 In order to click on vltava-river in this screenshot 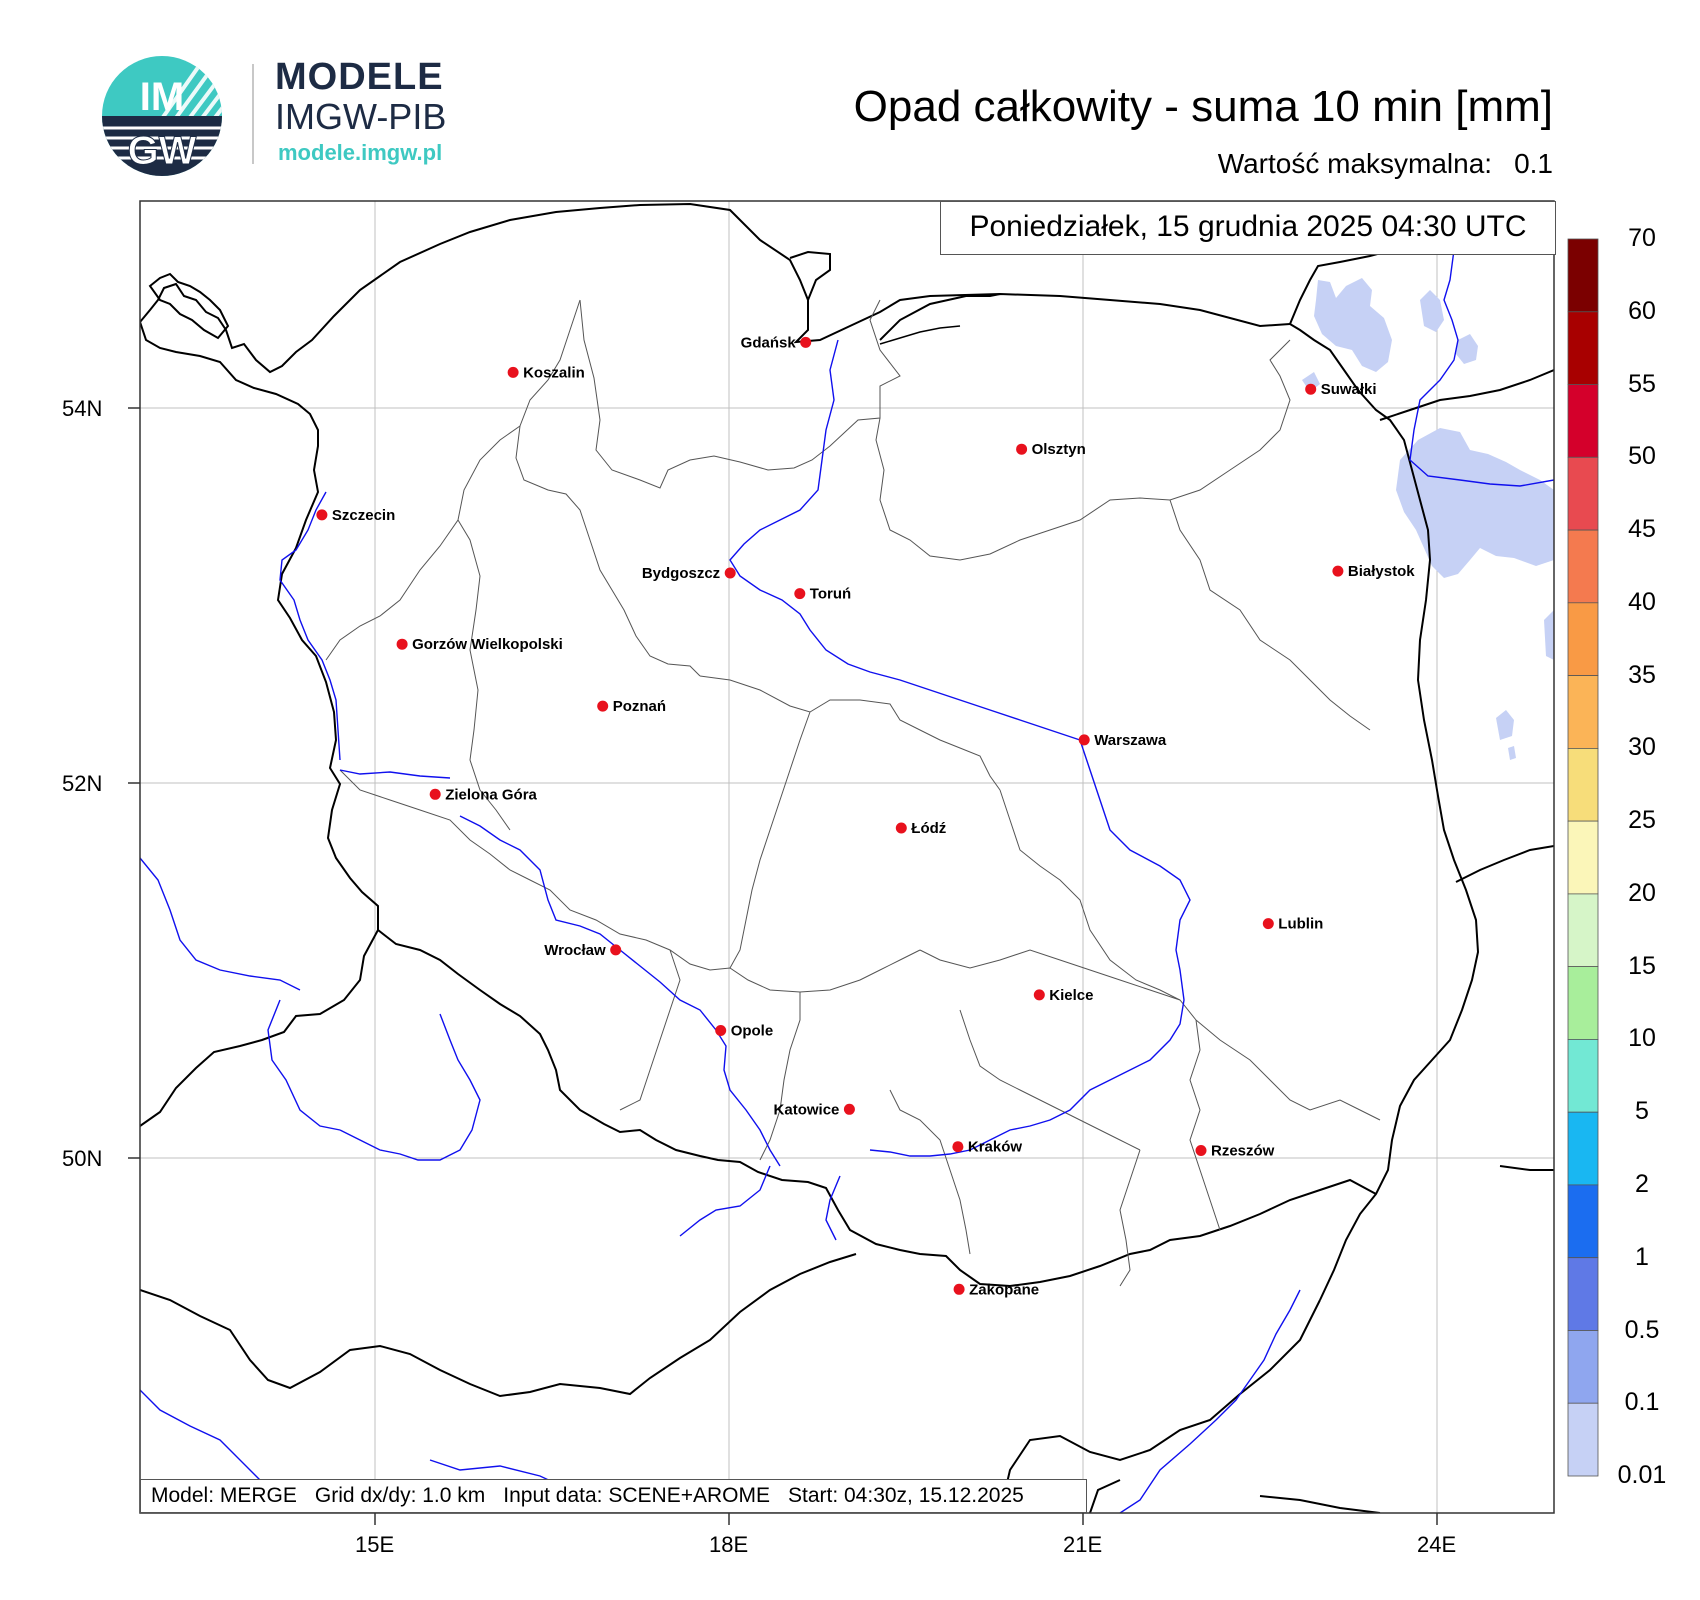, I will do `click(304, 1065)`.